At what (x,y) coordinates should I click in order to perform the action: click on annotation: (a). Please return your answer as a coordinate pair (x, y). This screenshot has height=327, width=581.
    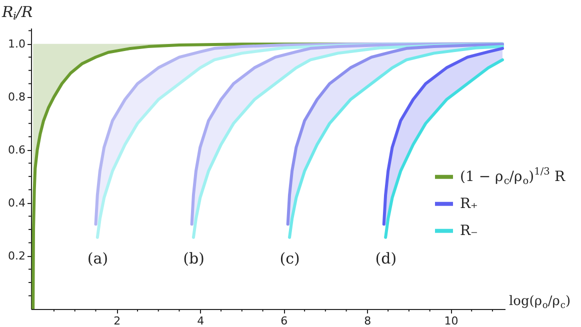
    Looking at the image, I should click on (97, 258).